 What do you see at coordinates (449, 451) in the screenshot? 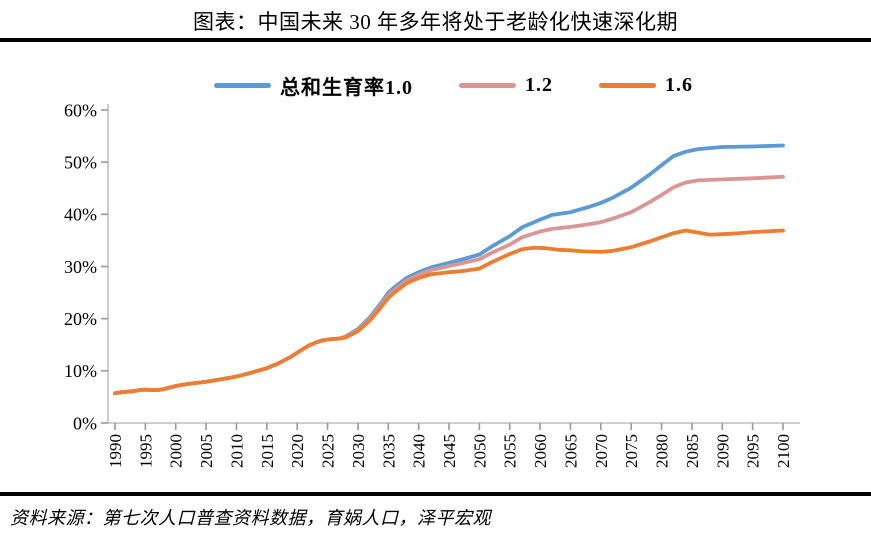
I see `x-tick-label: 2045` at bounding box center [449, 451].